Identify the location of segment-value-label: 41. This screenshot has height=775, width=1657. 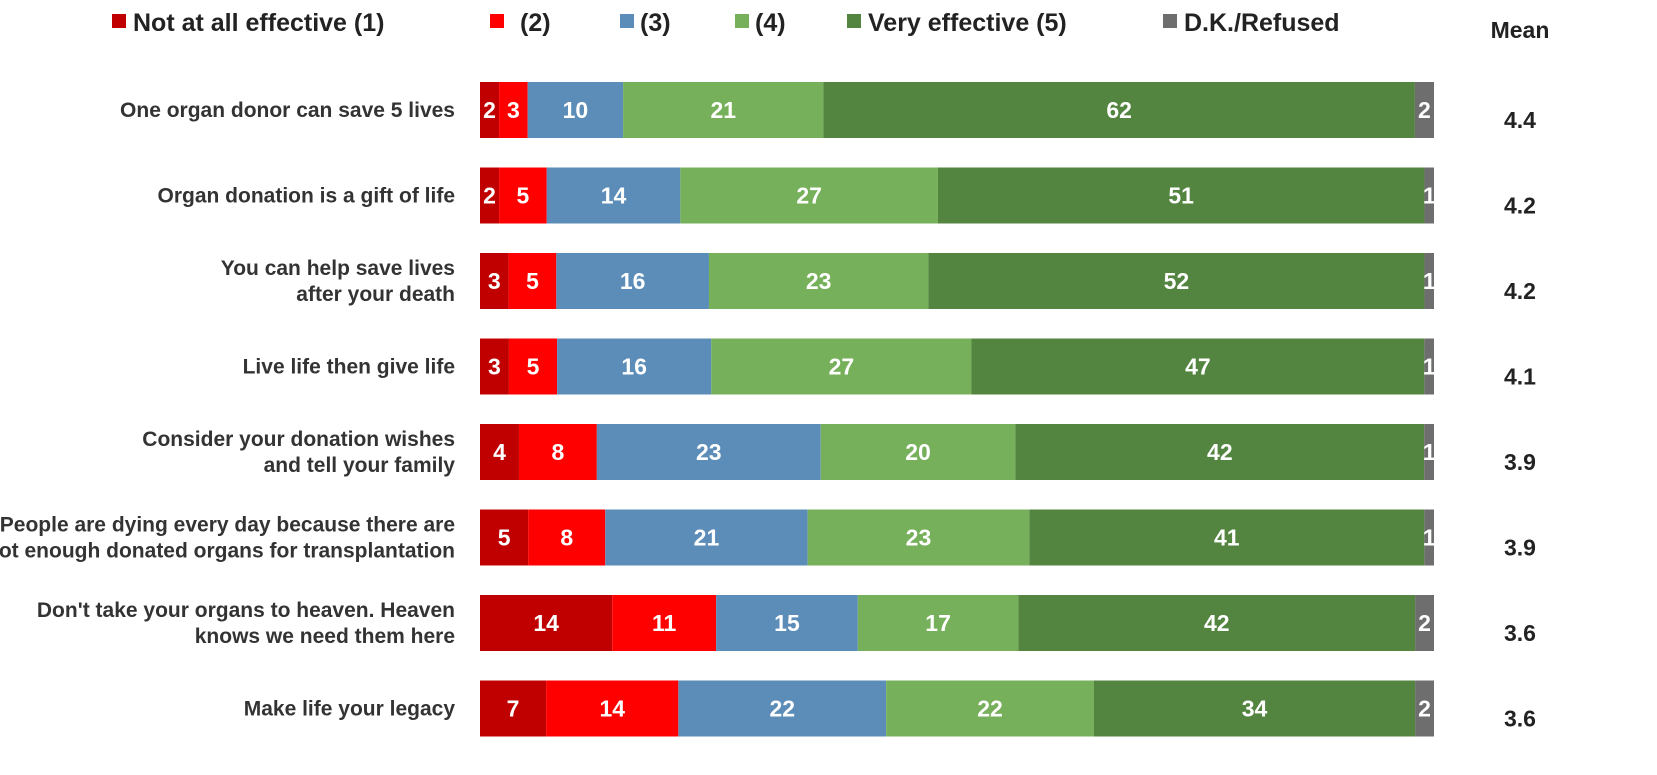
(1227, 538).